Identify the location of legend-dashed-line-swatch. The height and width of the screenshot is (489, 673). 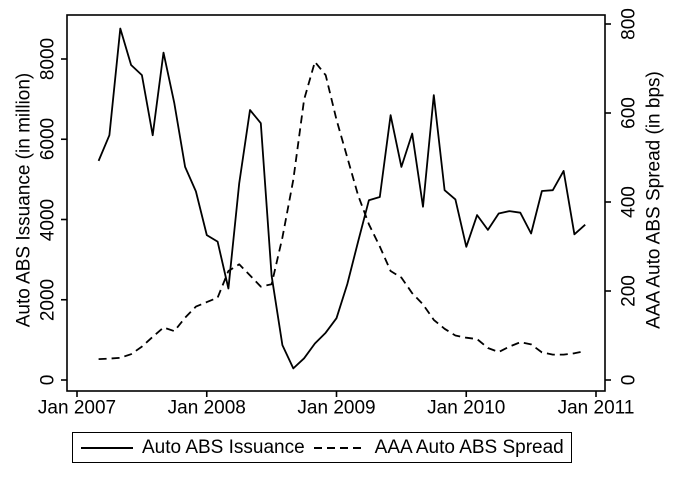
(339, 447).